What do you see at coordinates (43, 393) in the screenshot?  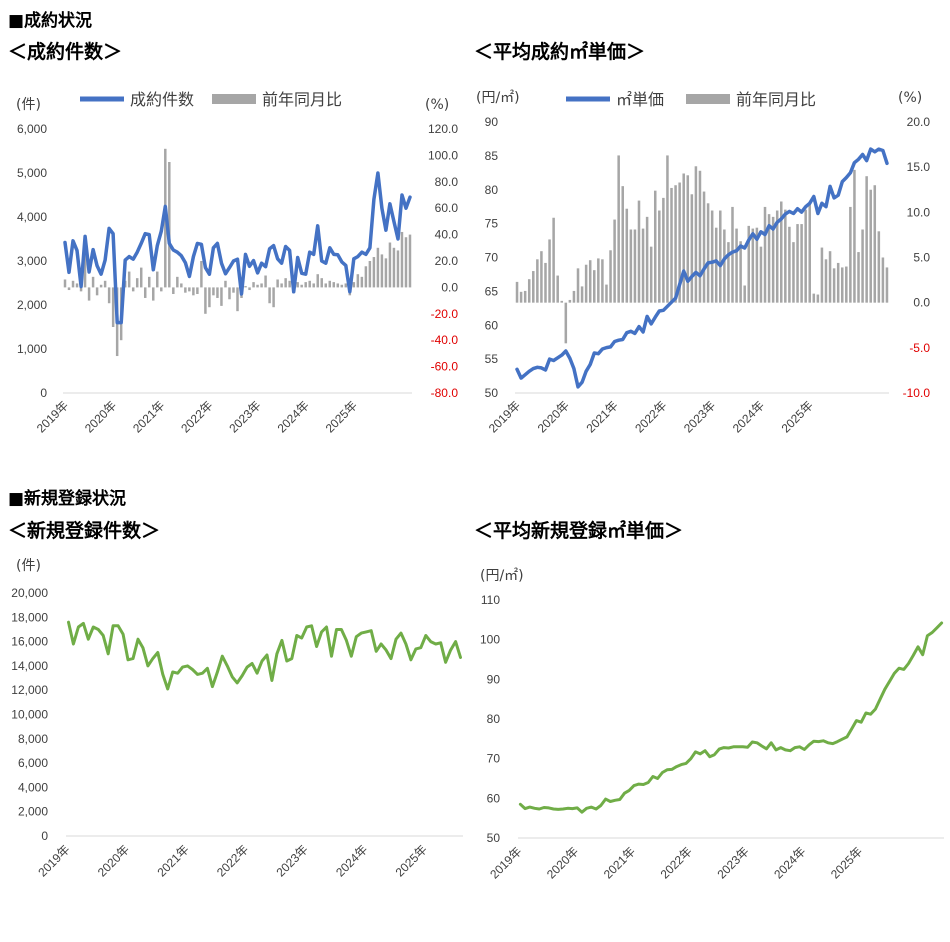 I see `left-tick-label: 0` at bounding box center [43, 393].